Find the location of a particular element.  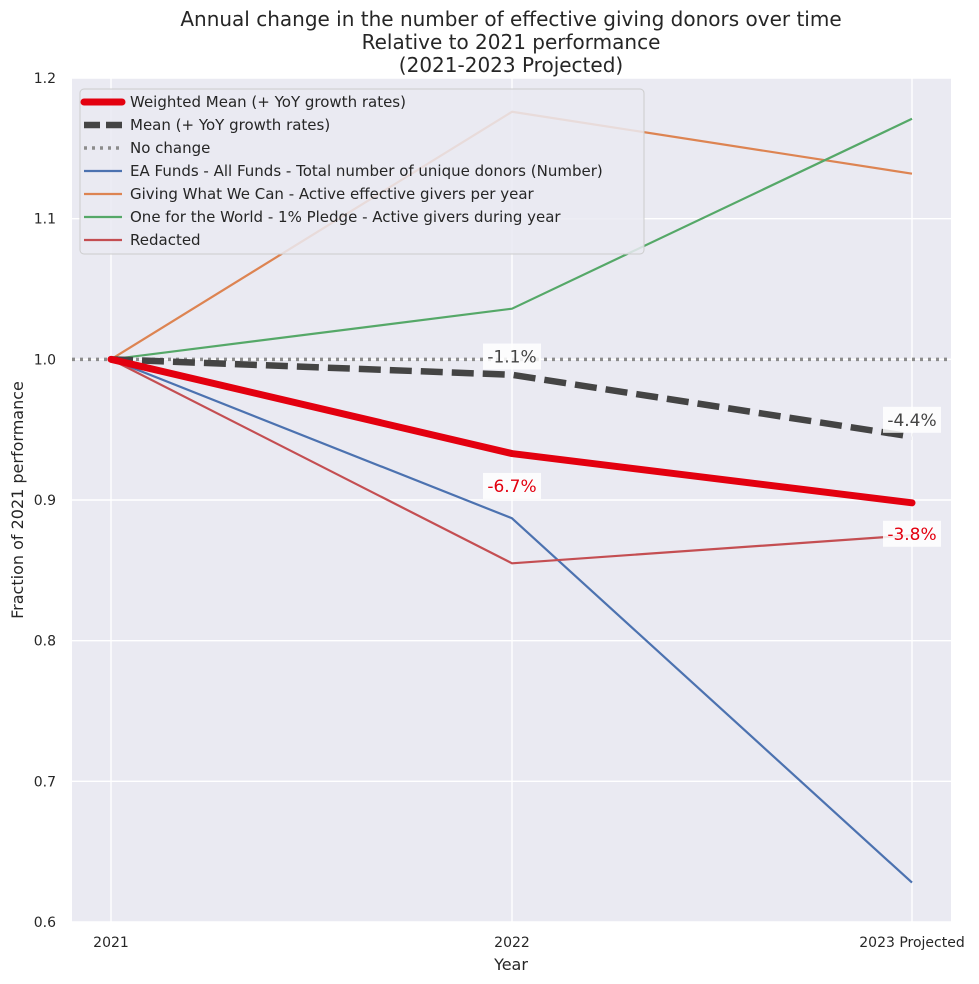

legend-label: Redacted is located at coordinates (165, 240).